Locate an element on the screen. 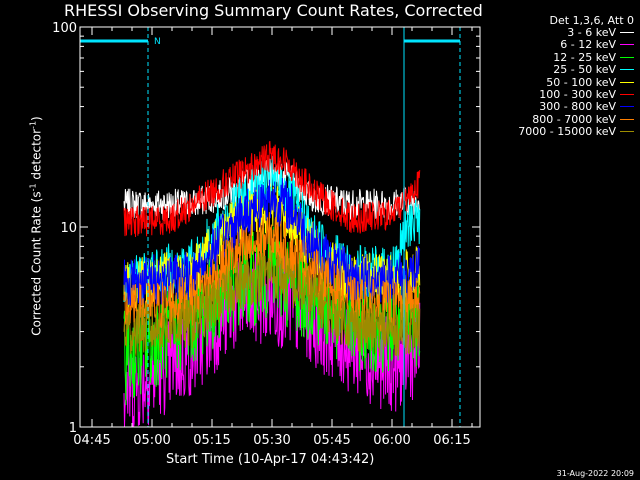 The width and height of the screenshot is (640, 480). legend-label: 300 - 800 keV is located at coordinates (577, 107).